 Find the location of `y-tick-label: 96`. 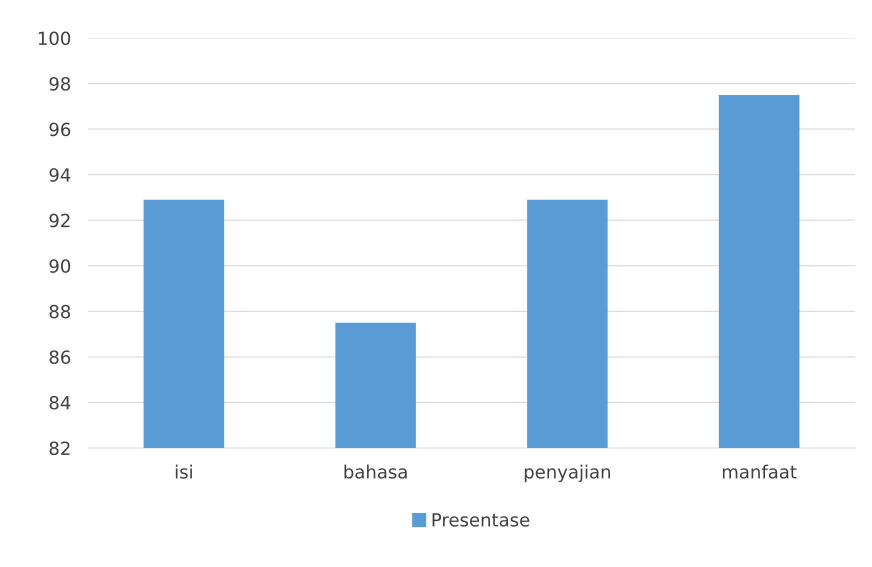

y-tick-label: 96 is located at coordinates (59, 129).